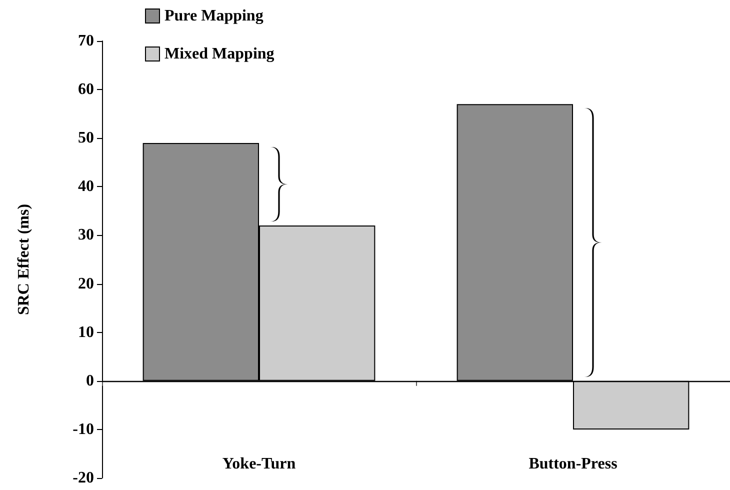 This screenshot has width=730, height=490. Describe the element at coordinates (83, 429) in the screenshot. I see `y-tick-label: -10` at that location.